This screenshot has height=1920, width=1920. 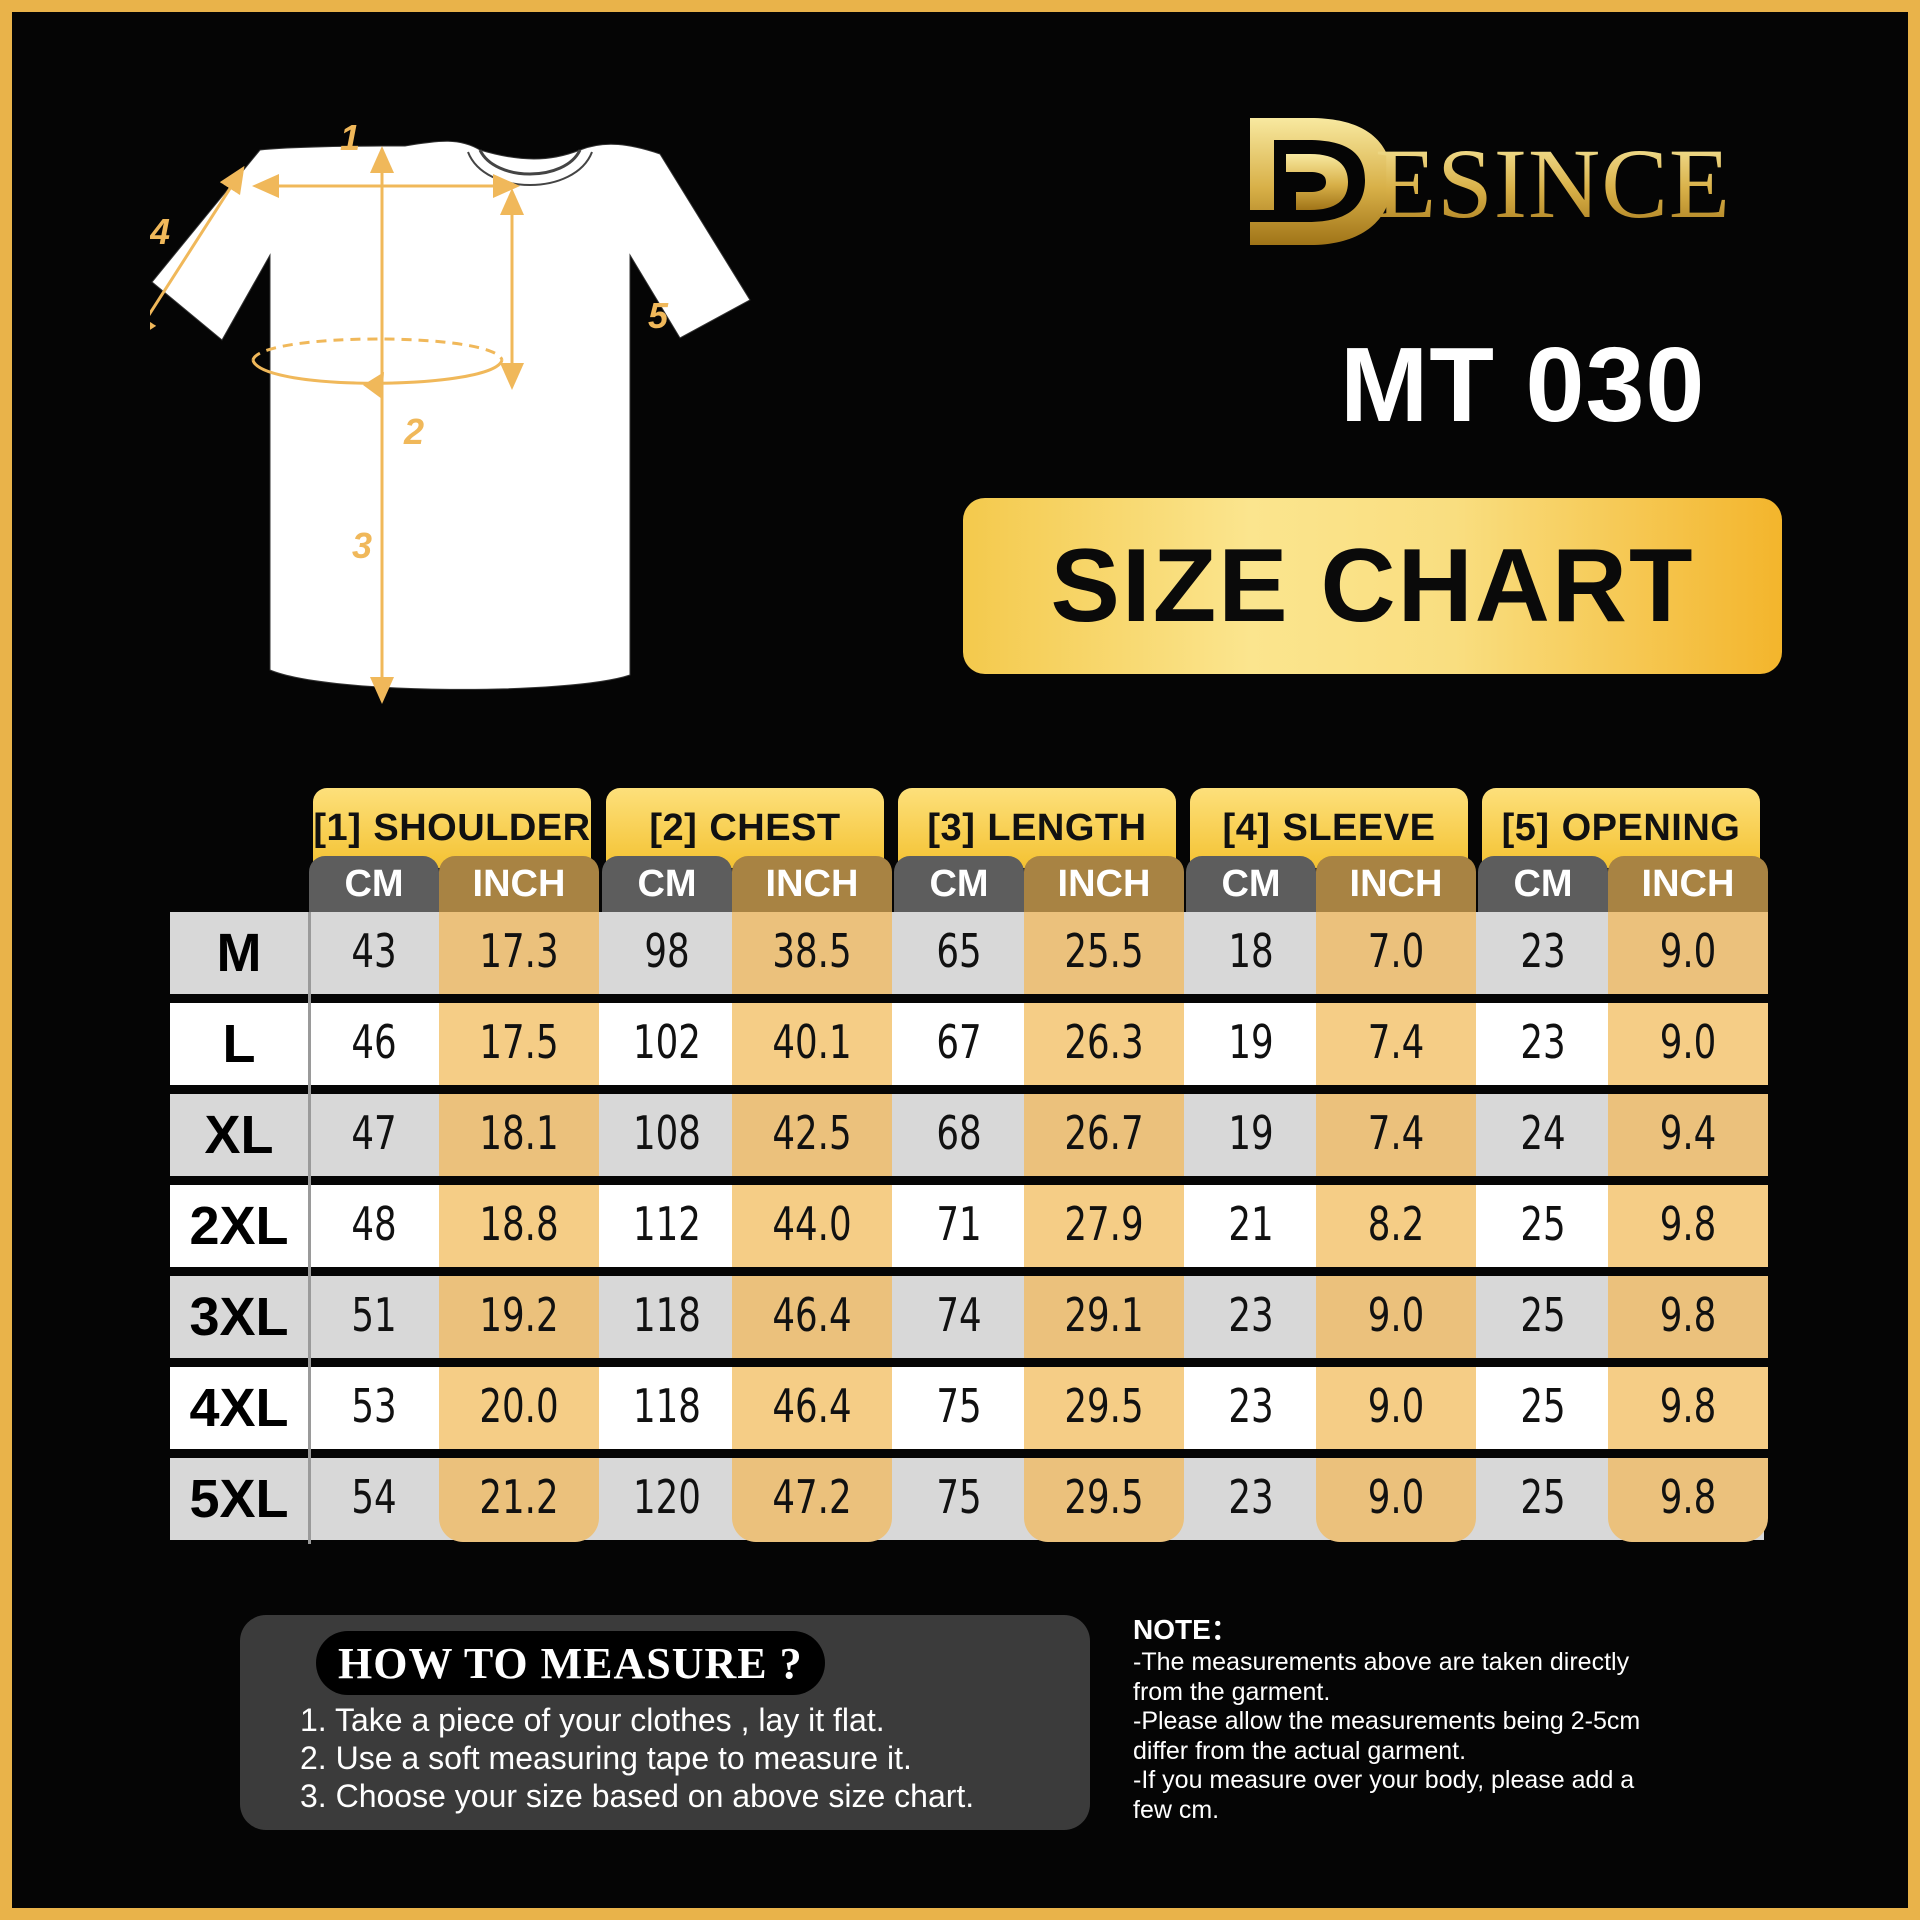 I want to click on group-index: [3], so click(x=951, y=827).